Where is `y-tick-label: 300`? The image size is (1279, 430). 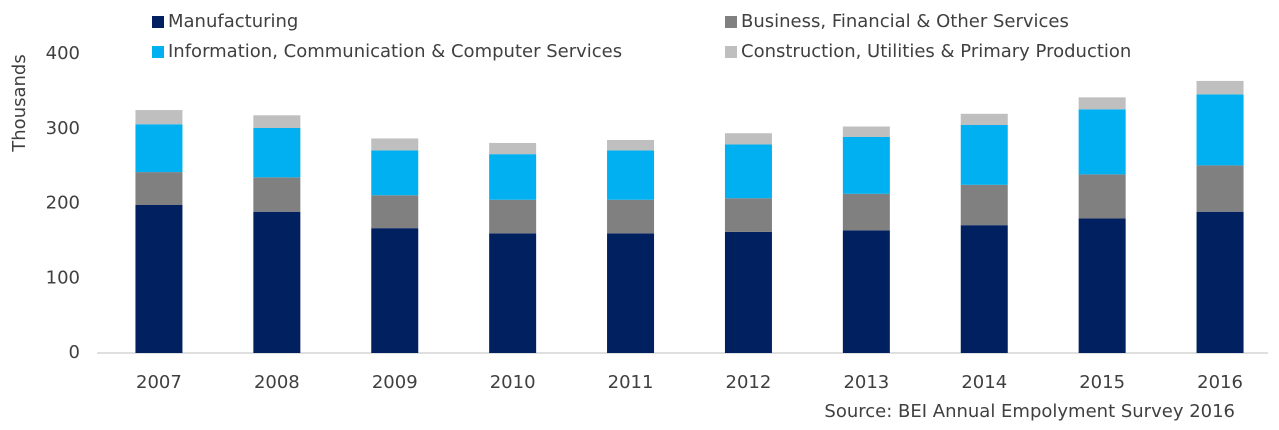
y-tick-label: 300 is located at coordinates (63, 128).